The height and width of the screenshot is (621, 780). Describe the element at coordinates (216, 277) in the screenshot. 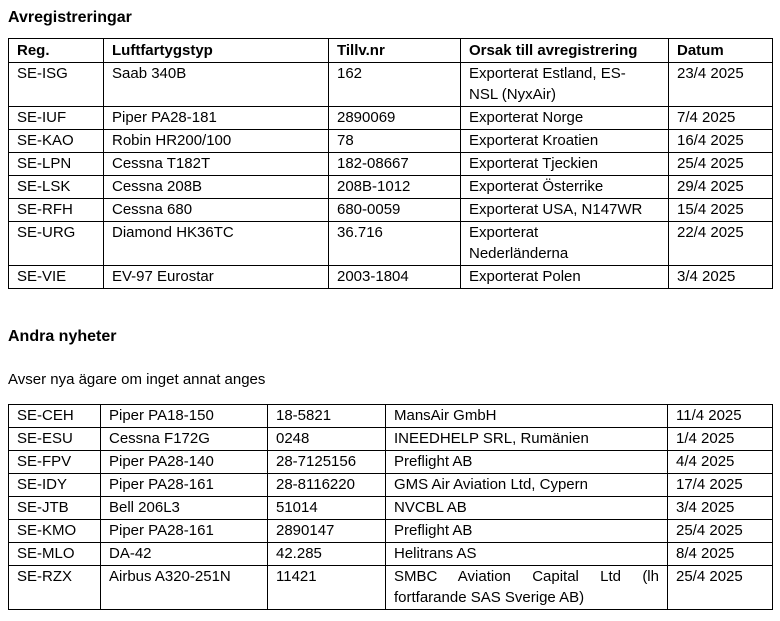

I see `table-cell: EV-97 Eurostar` at that location.